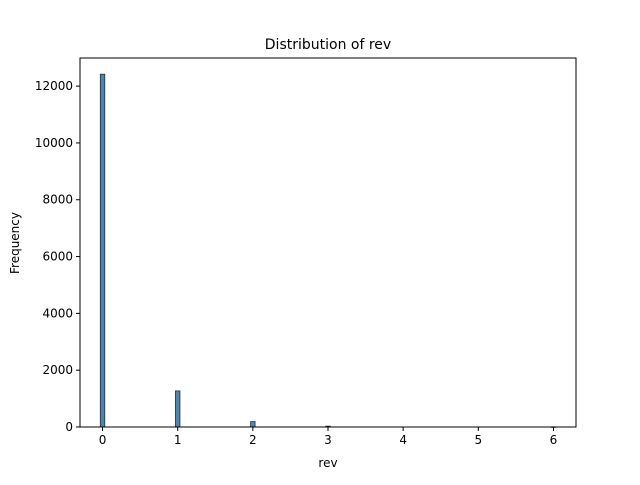 This screenshot has height=485, width=640. What do you see at coordinates (478, 440) in the screenshot?
I see `x-tick-label-5: 5` at bounding box center [478, 440].